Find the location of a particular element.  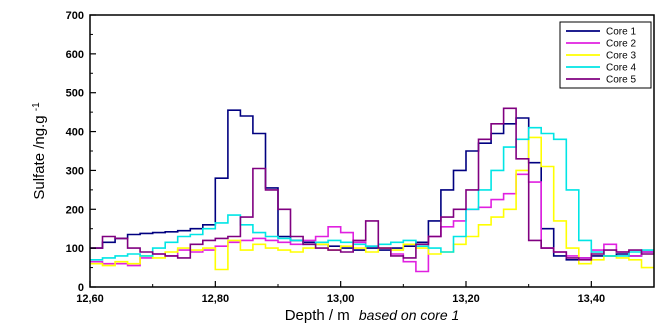

y-tick-label: 500 is located at coordinates (75, 94).